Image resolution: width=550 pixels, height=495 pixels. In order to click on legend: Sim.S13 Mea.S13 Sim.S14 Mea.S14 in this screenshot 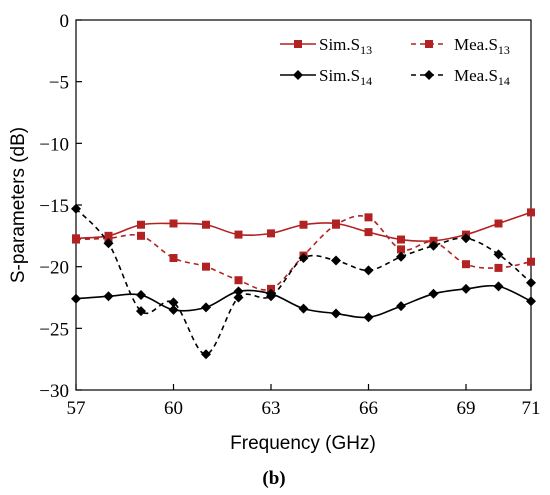, I will do `click(395, 61)`.